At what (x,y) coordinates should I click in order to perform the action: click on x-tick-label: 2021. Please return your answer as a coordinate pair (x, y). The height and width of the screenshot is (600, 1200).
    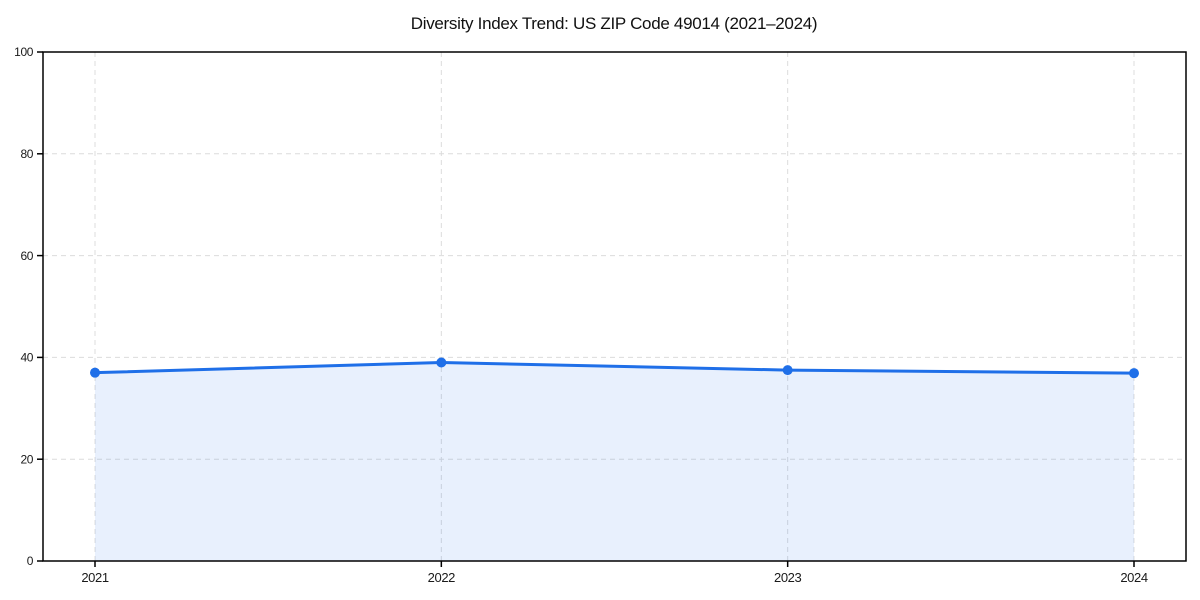
    Looking at the image, I should click on (94, 577).